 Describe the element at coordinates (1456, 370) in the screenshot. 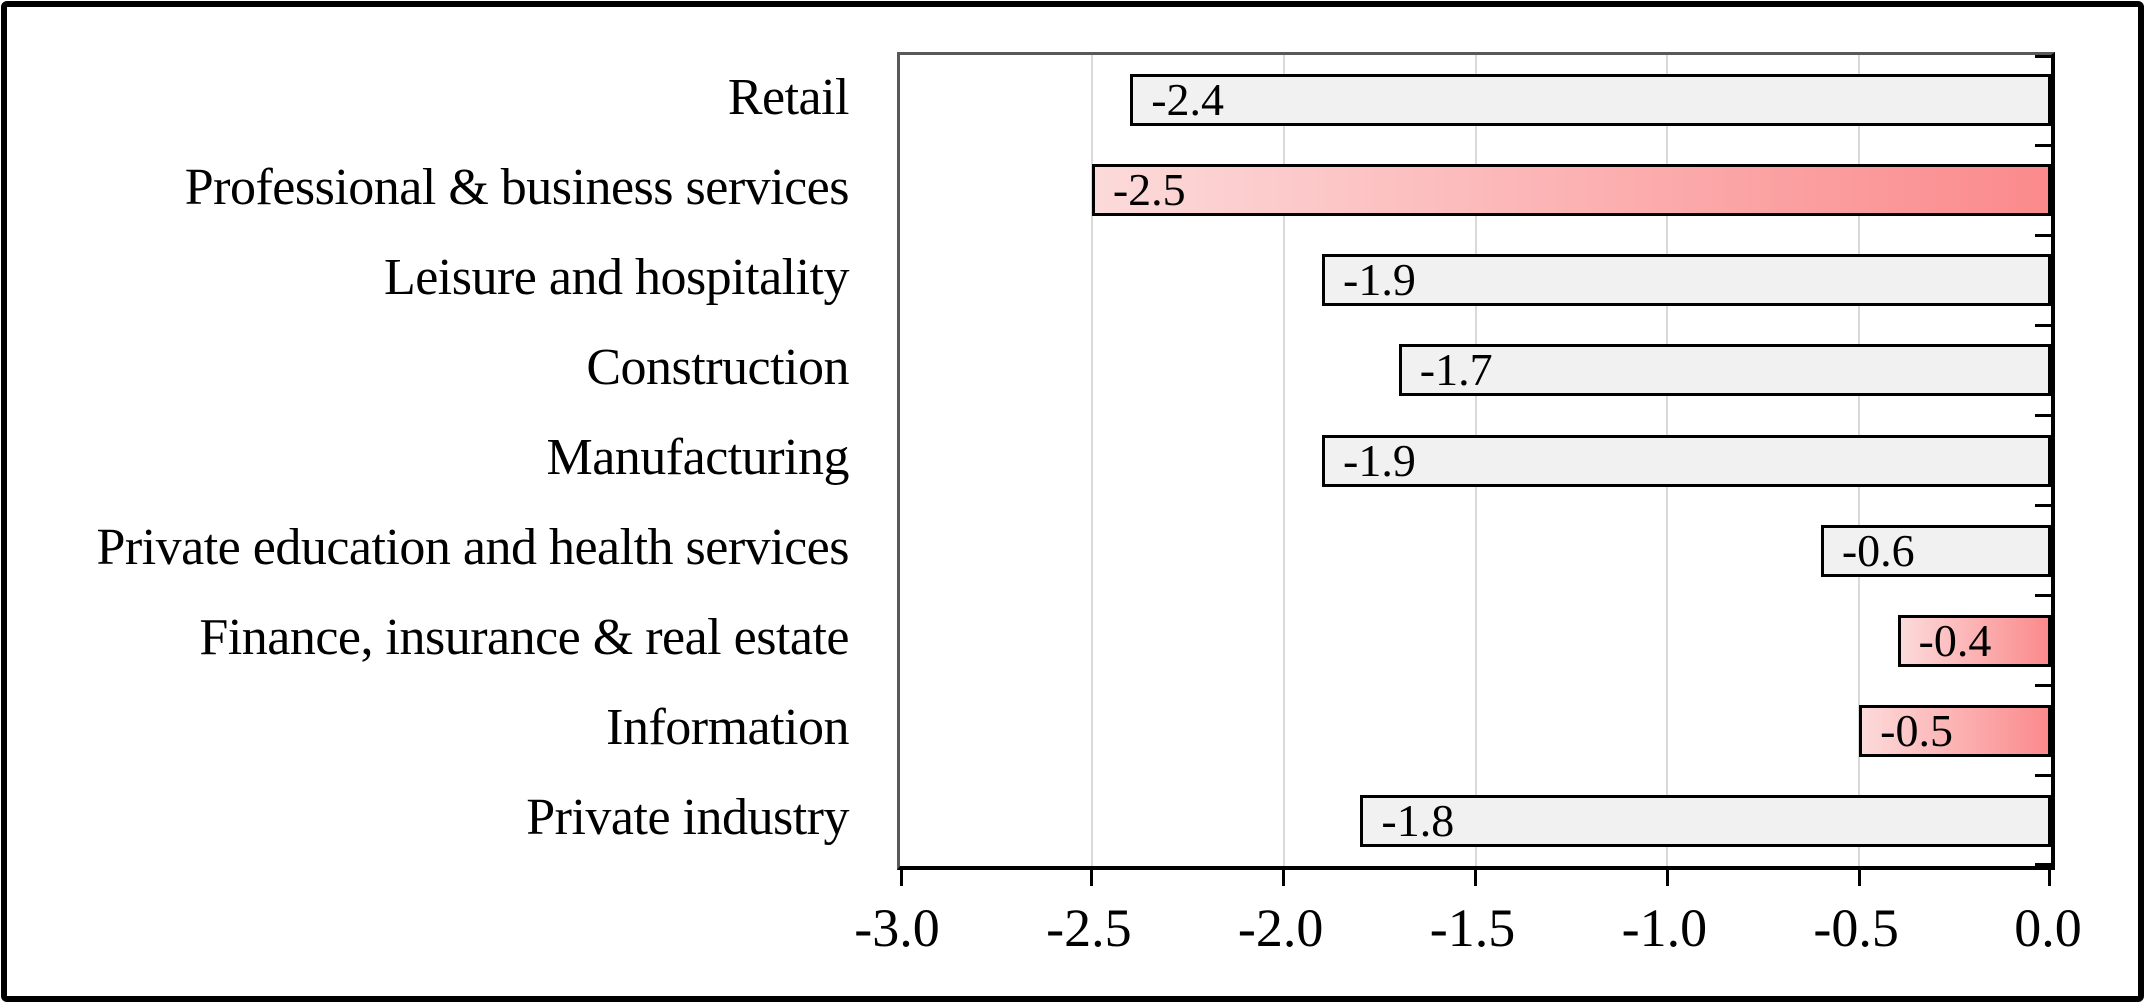

I see `bar-value-label: -1.7` at that location.